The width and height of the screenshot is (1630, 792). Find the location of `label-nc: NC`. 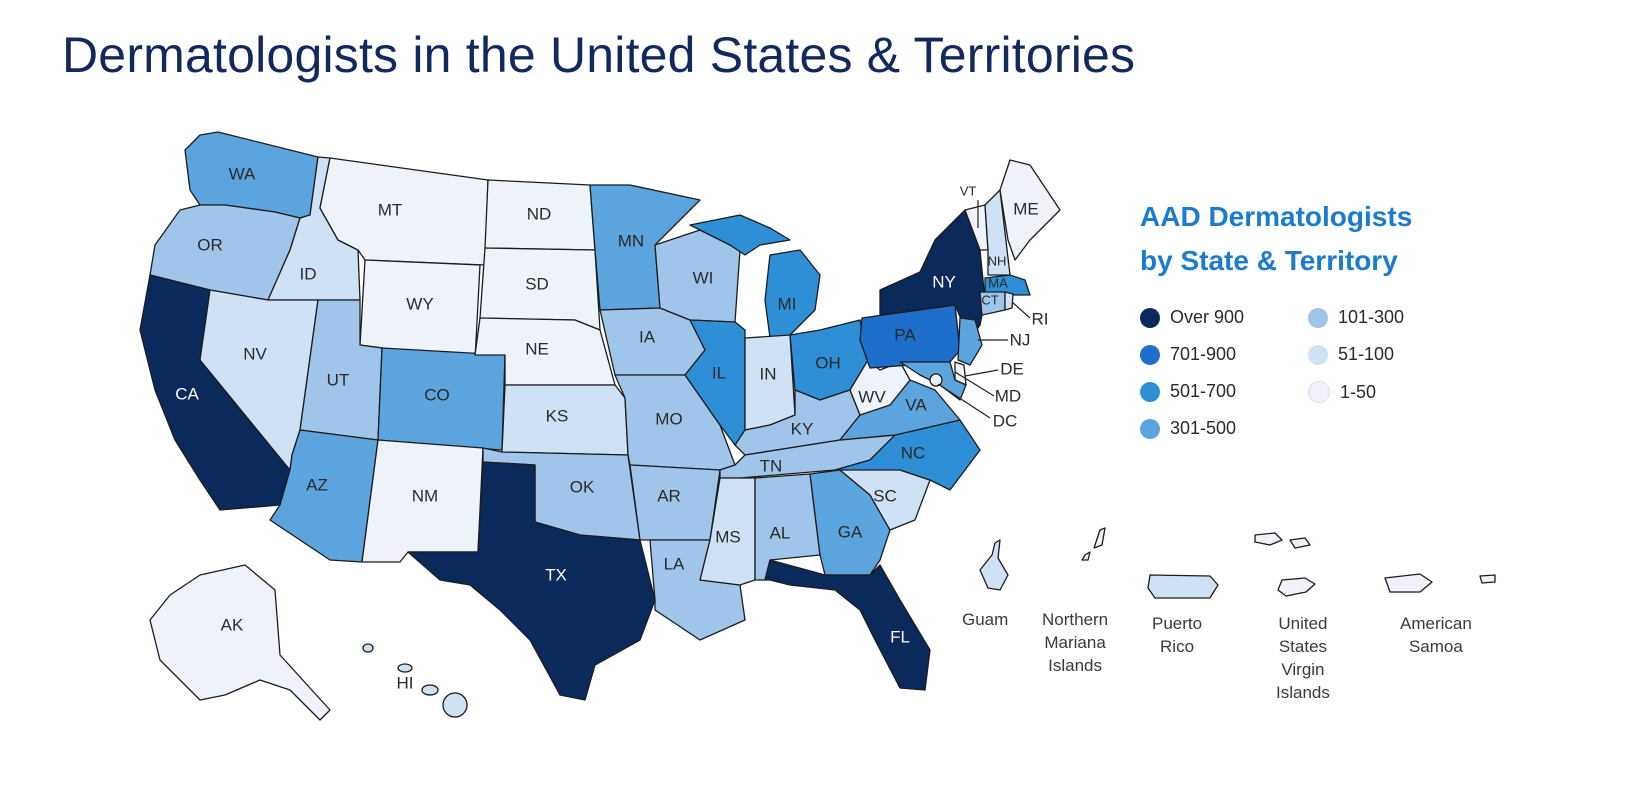

label-nc: NC is located at coordinates (913, 452).